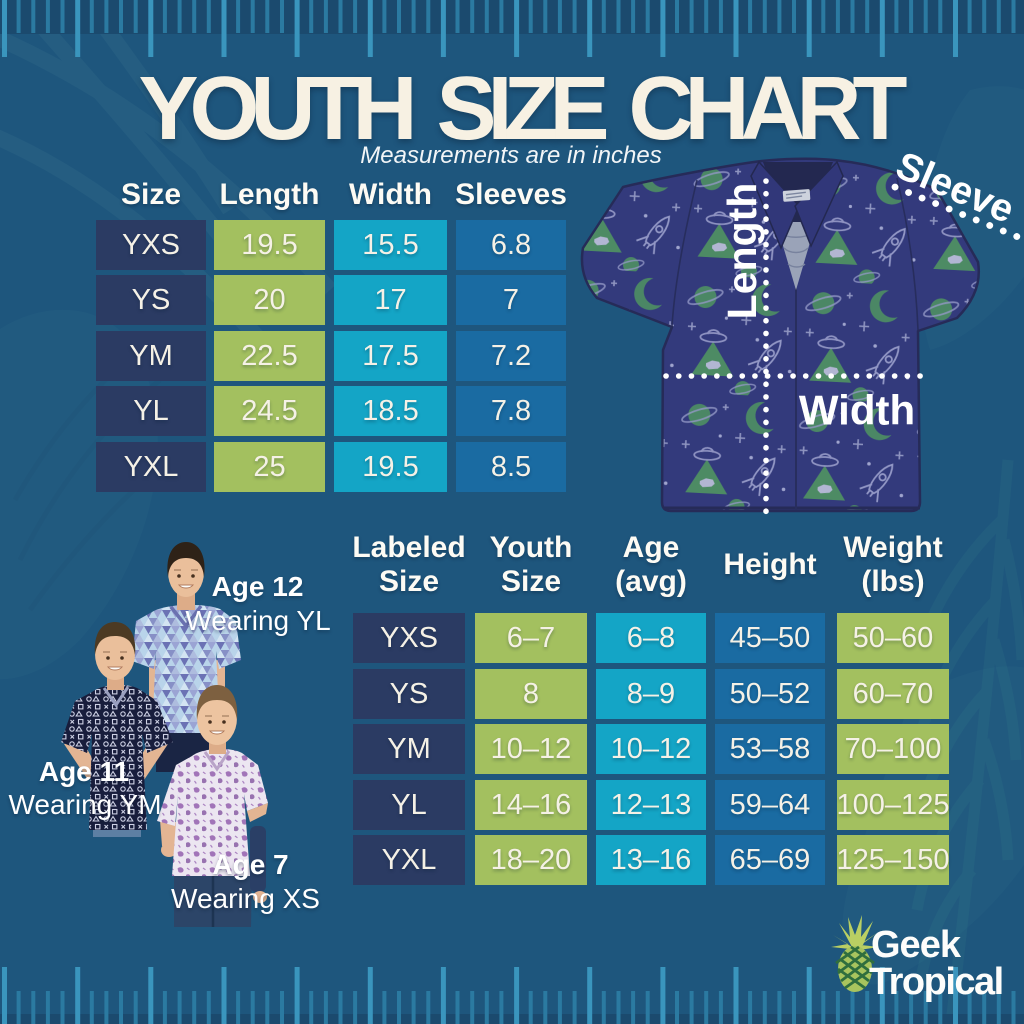  I want to click on svg-text: Width, so click(857, 410).